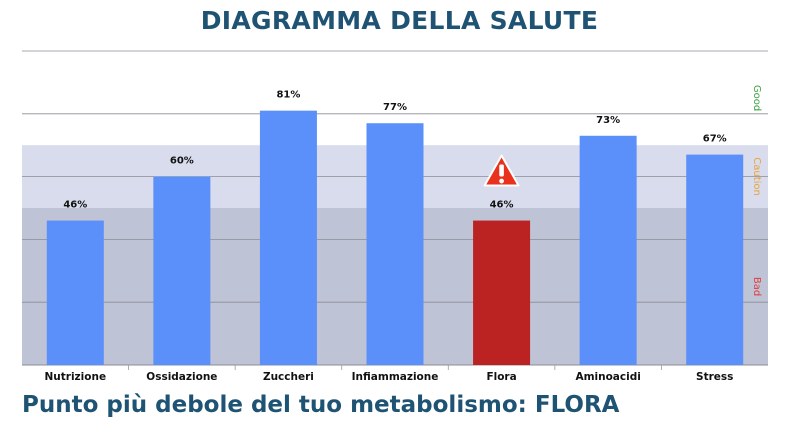 This screenshot has width=799, height=430. What do you see at coordinates (288, 95) in the screenshot?
I see `bar-value-label: 81%` at bounding box center [288, 95].